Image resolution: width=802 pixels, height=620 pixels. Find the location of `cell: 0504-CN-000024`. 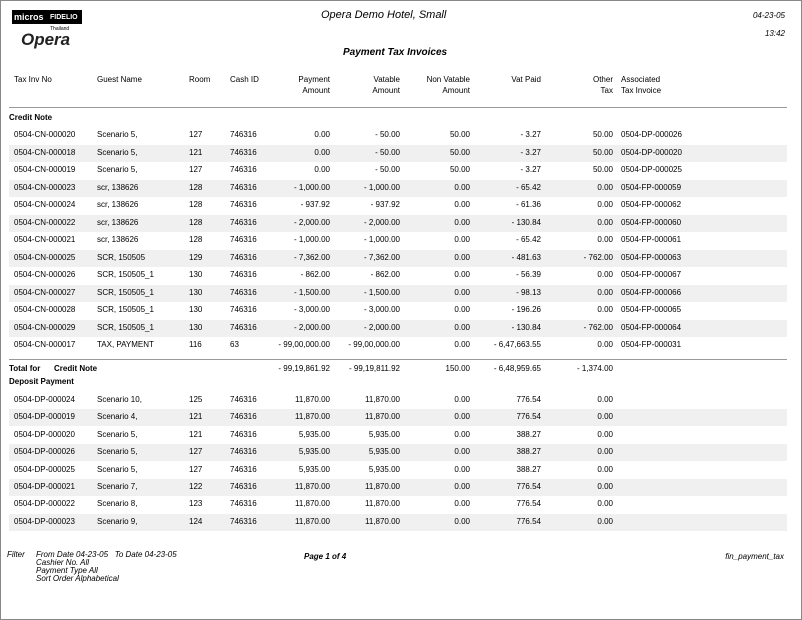

cell: 0504-CN-000024 is located at coordinates (45, 204).